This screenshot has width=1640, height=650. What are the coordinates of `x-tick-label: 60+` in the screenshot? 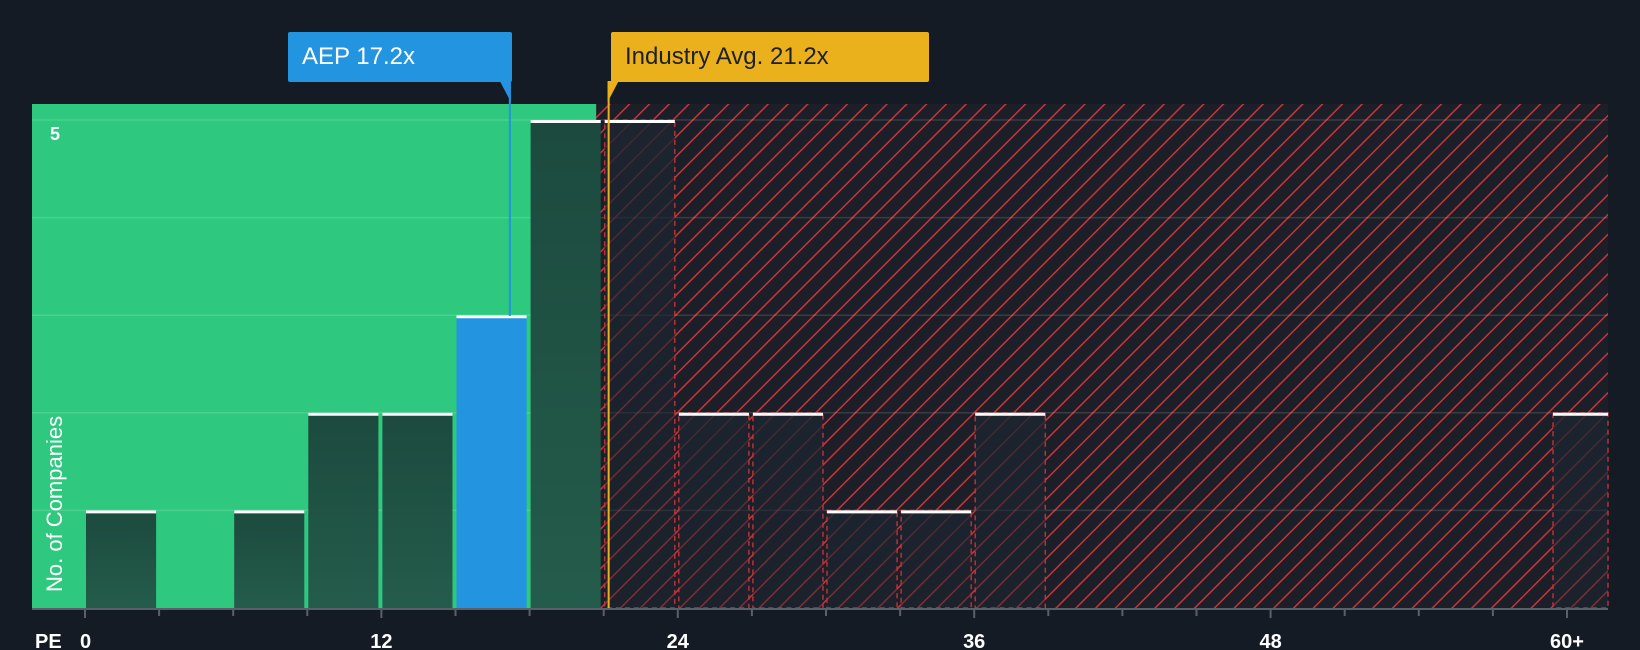 It's located at (1567, 640).